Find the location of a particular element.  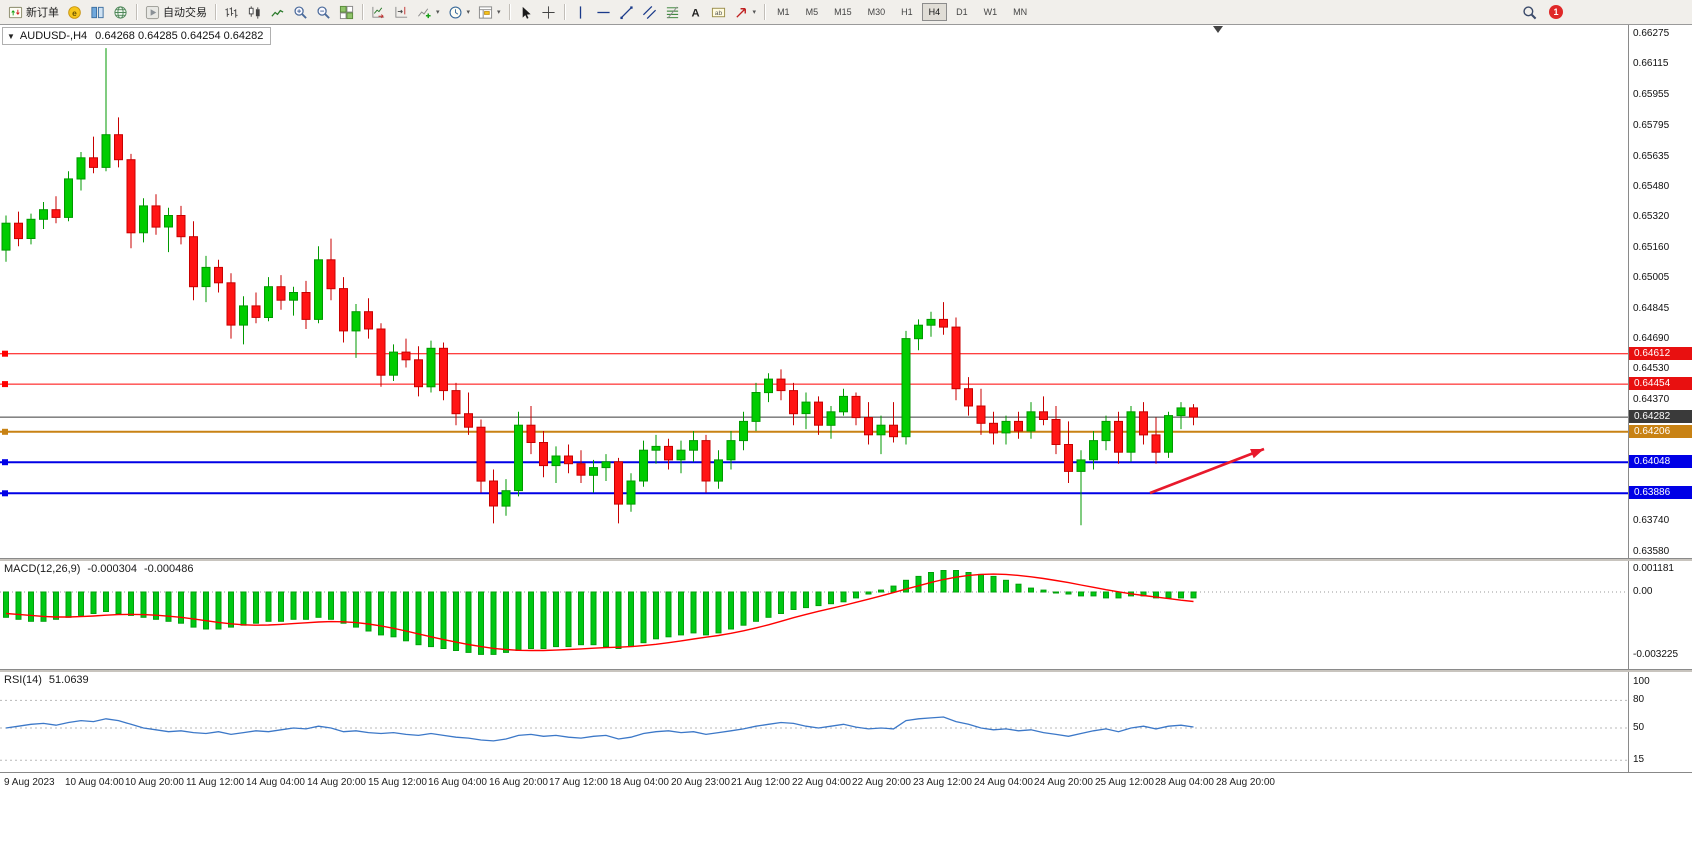

indicators-icon is located at coordinates (424, 12).